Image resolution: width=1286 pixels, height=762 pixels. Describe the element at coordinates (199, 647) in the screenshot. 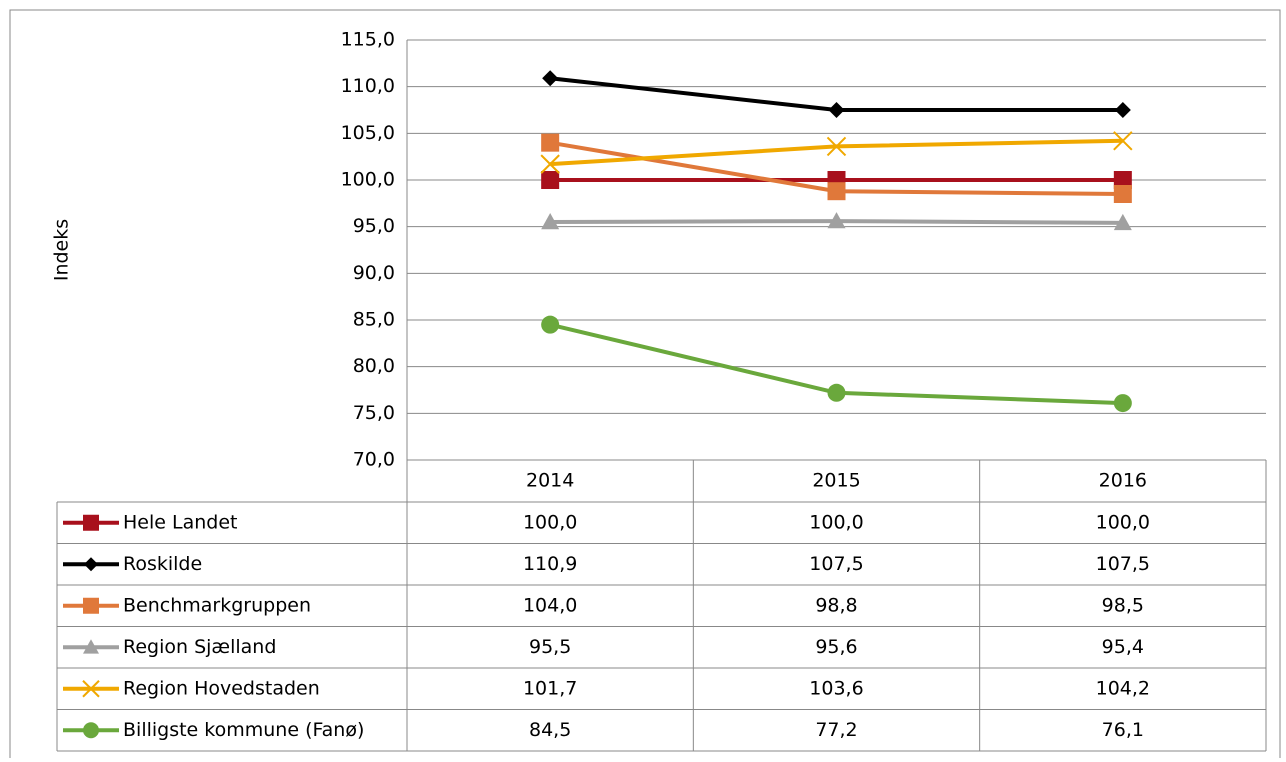

I see `legend-label: Region Sjælland` at that location.